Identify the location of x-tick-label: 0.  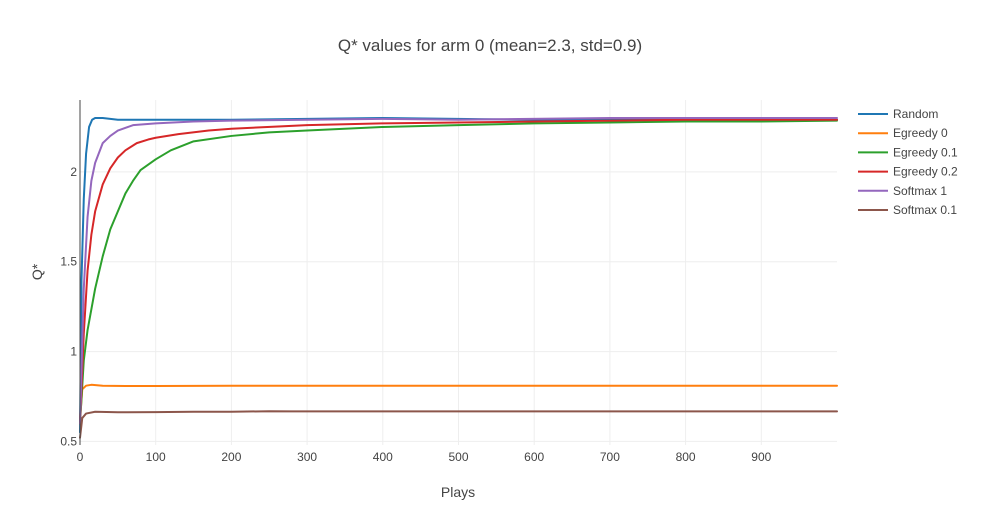
(80, 457).